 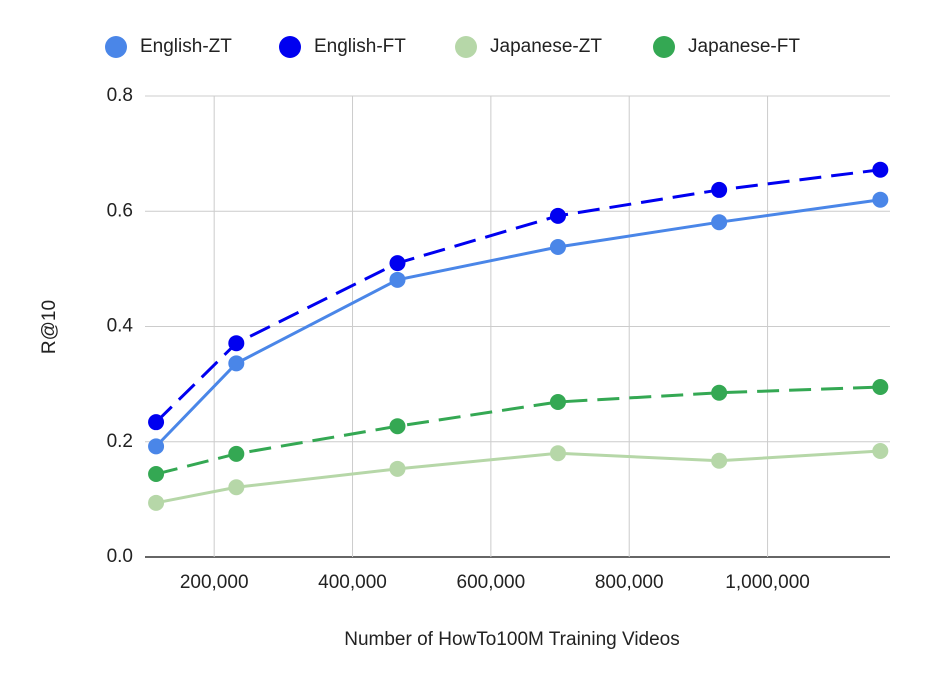 What do you see at coordinates (546, 46) in the screenshot?
I see `legend-label: Japanese-ZT` at bounding box center [546, 46].